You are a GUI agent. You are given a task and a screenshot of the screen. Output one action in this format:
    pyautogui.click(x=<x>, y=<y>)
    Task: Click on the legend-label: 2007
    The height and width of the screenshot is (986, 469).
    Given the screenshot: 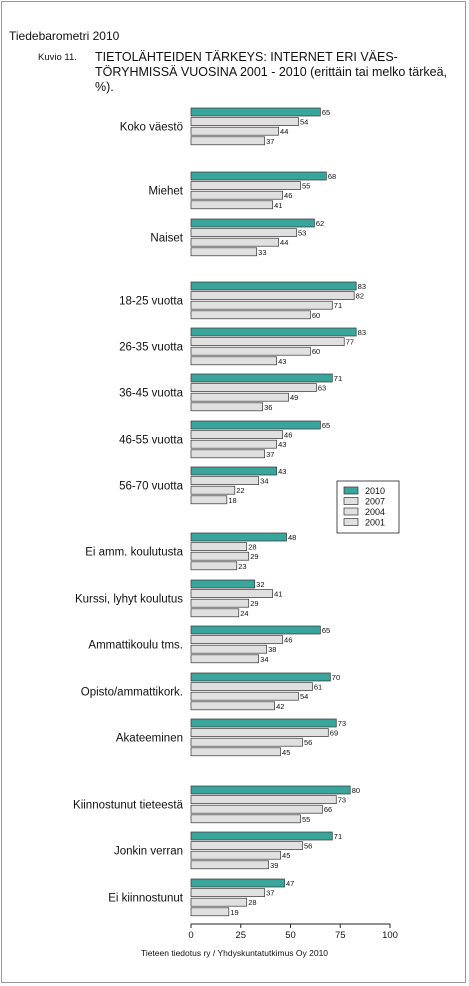 What is the action you would take?
    pyautogui.click(x=375, y=502)
    